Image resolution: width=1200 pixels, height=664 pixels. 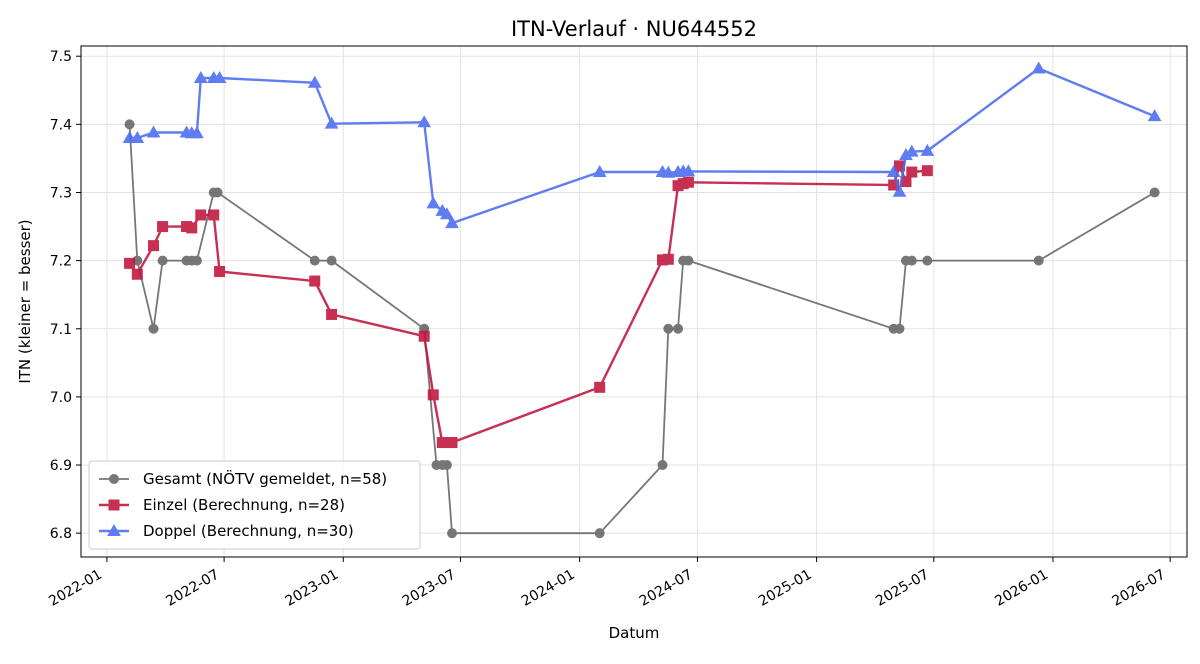 I want to click on y-axis: 6.8 6.9 7.0 7.1 7.2 7.3 7.4 7.5, so click(x=65, y=295).